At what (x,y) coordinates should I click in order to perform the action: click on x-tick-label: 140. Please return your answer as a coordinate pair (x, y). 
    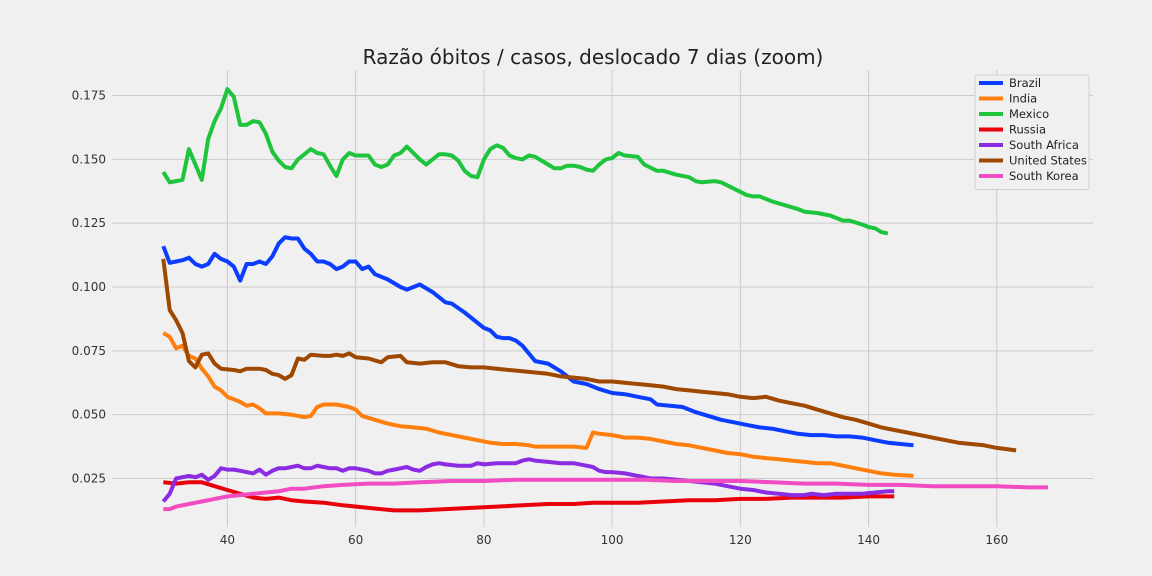
    Looking at the image, I should click on (868, 540).